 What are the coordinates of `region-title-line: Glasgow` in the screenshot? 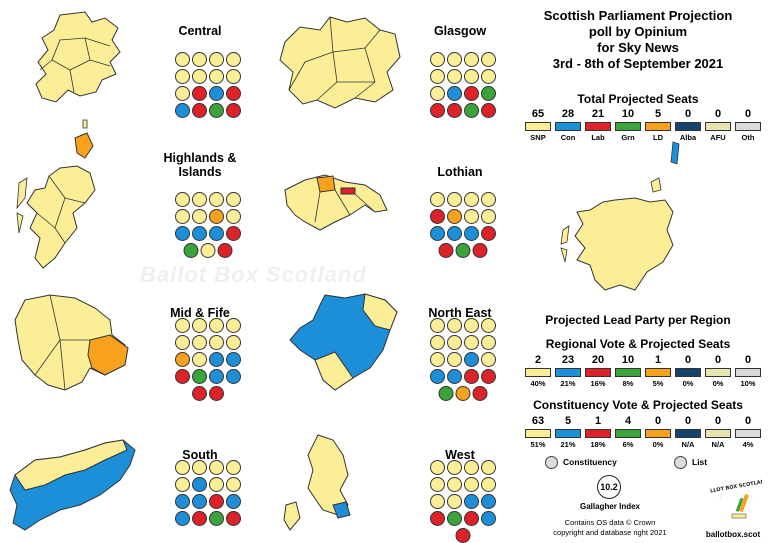 It's located at (460, 31).